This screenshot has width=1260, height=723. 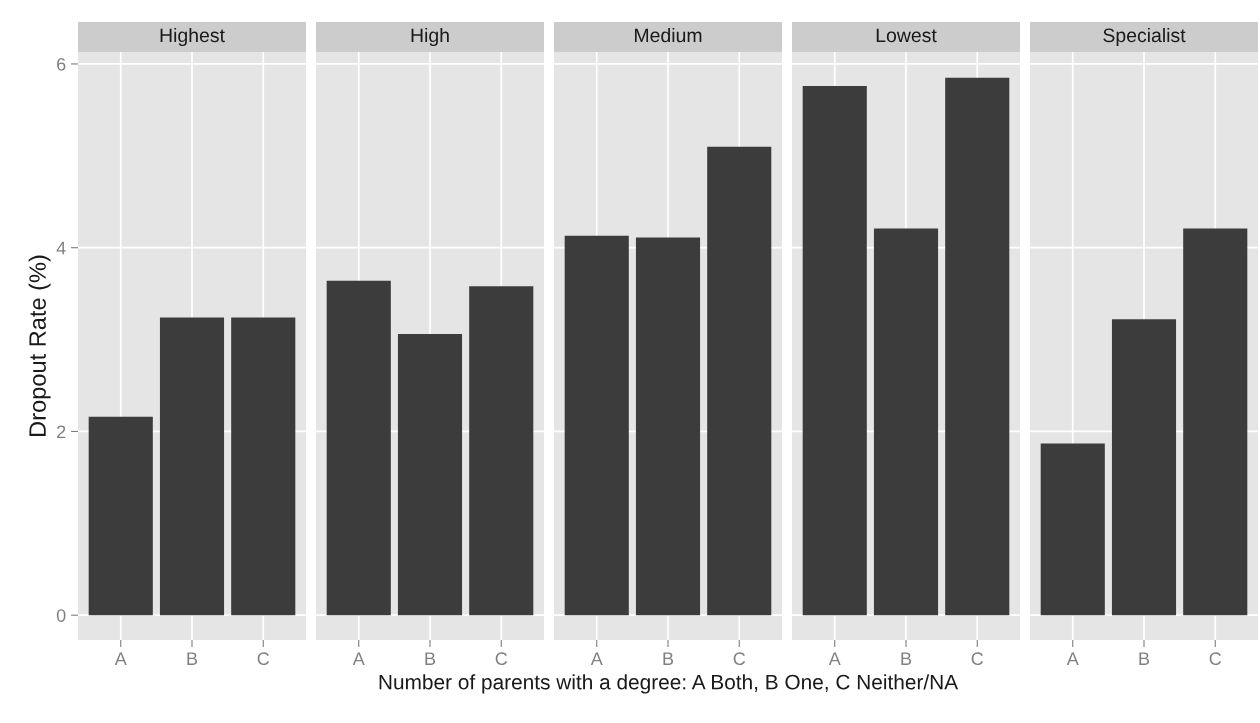 What do you see at coordinates (192, 37) in the screenshot?
I see `chart-title: Highest` at bounding box center [192, 37].